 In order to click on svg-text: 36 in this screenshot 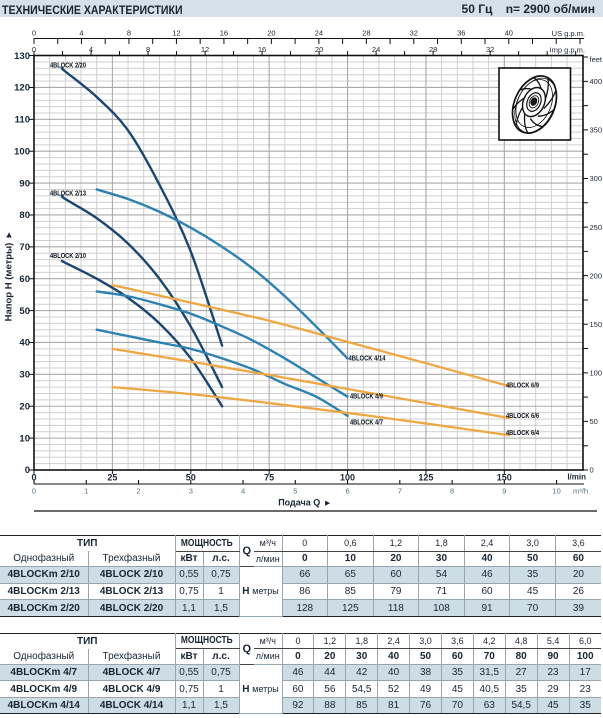, I will do `click(461, 33)`.